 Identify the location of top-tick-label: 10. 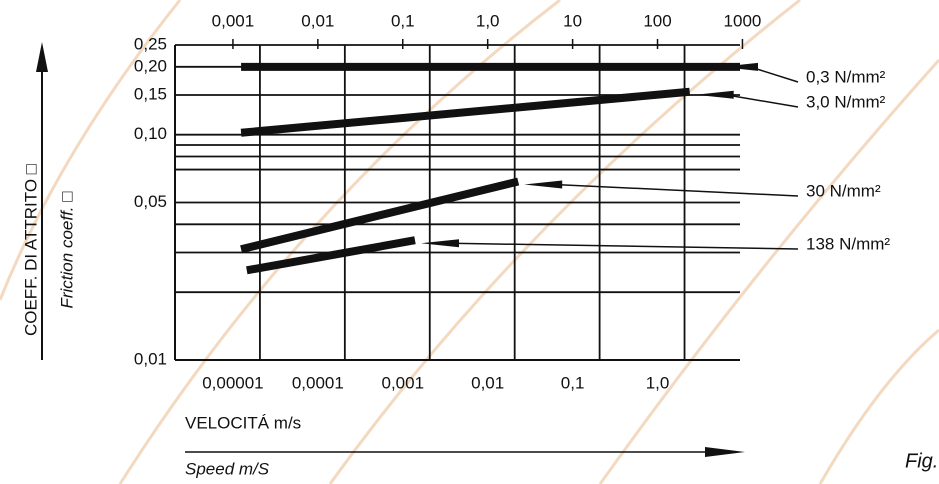
(572, 20).